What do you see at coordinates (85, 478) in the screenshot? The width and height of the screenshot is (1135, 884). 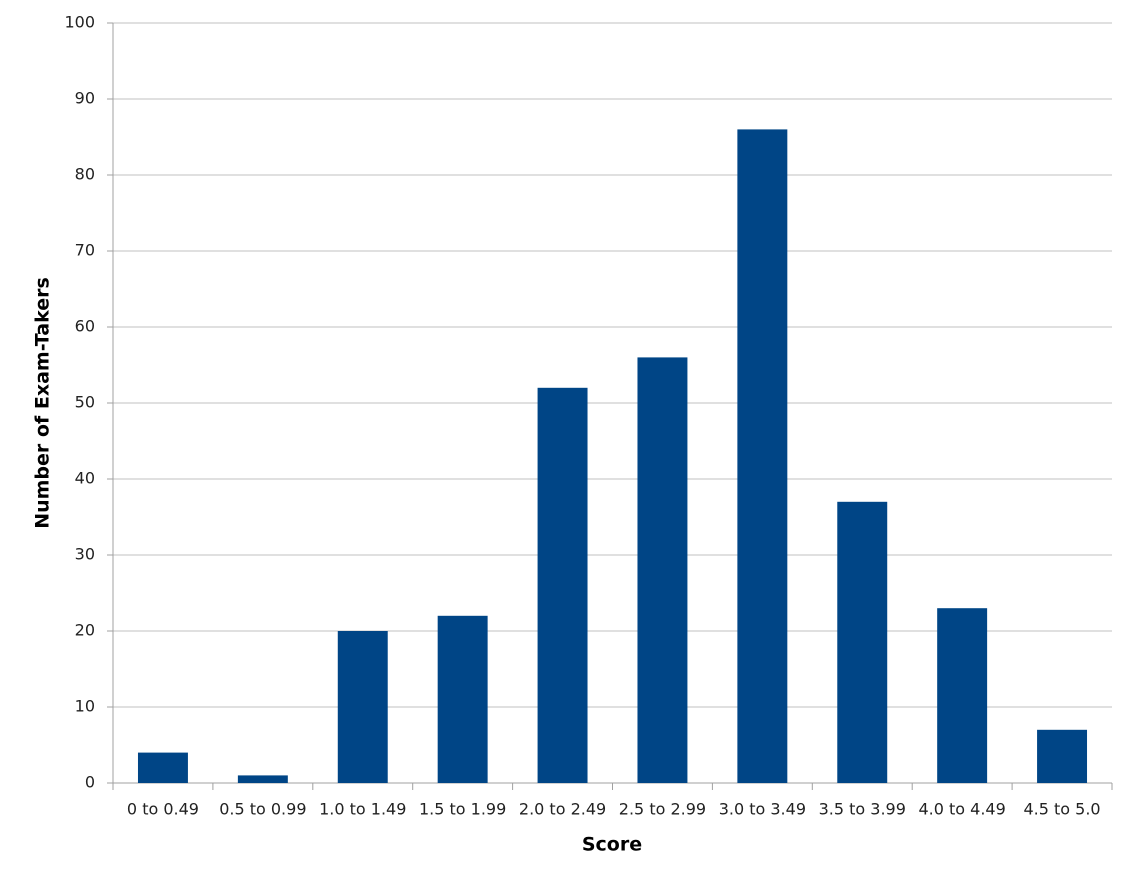 I see `y-tick-label: 40` at bounding box center [85, 478].